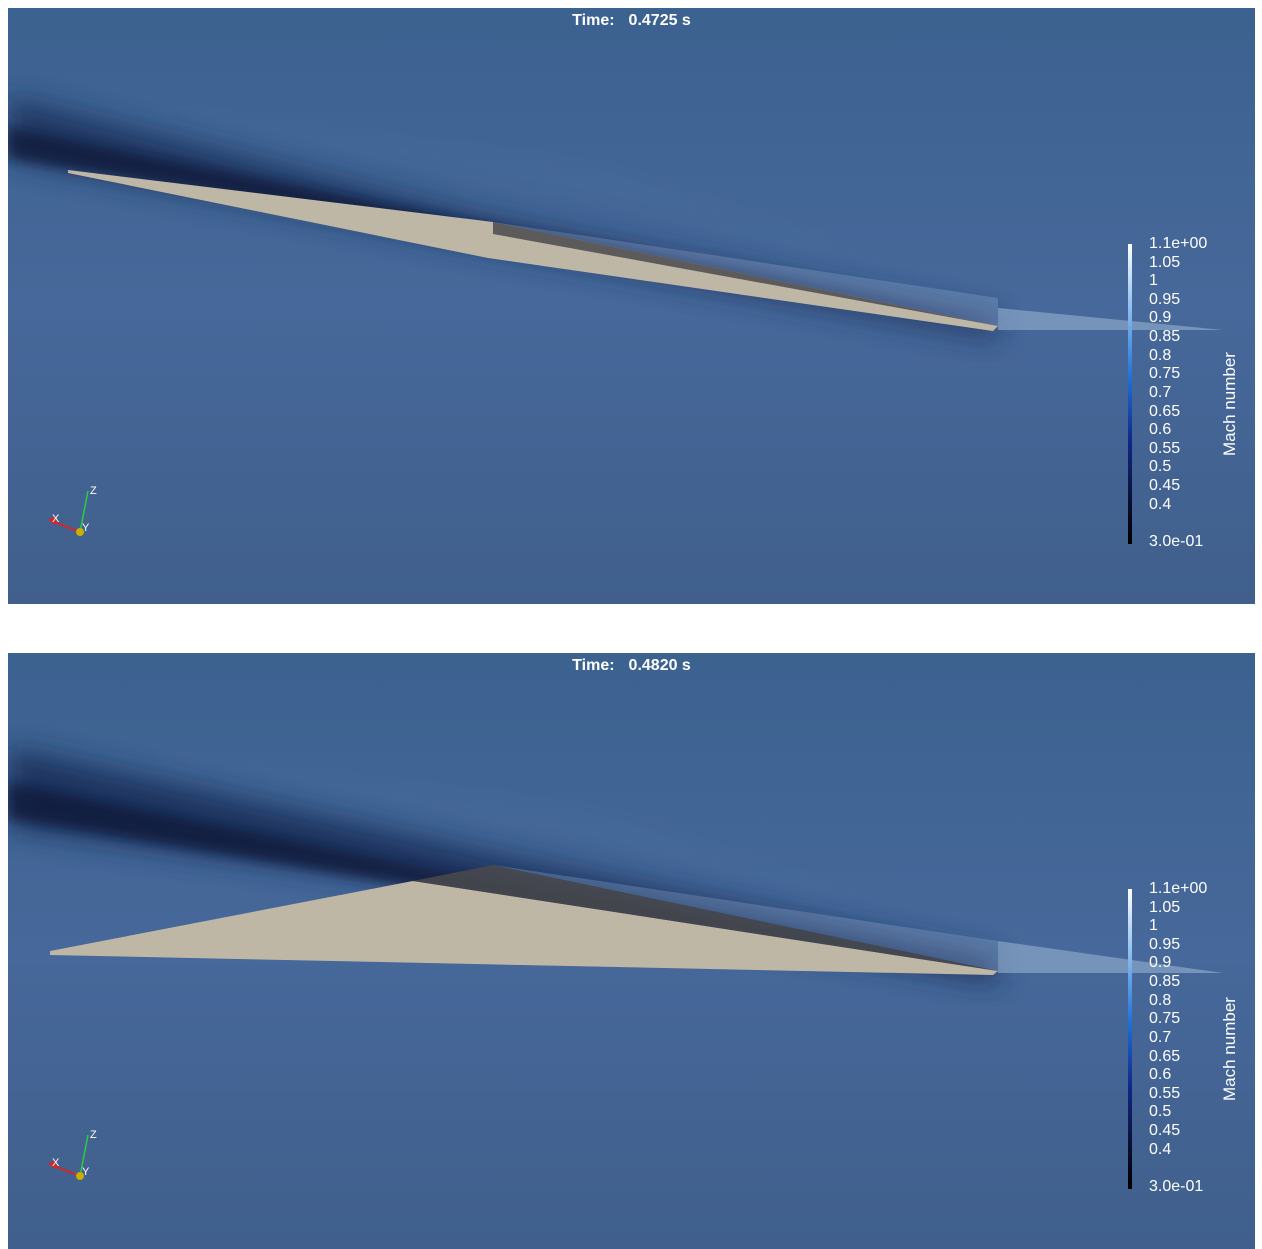  I want to click on time-value: 0.4820 s, so click(659, 665).